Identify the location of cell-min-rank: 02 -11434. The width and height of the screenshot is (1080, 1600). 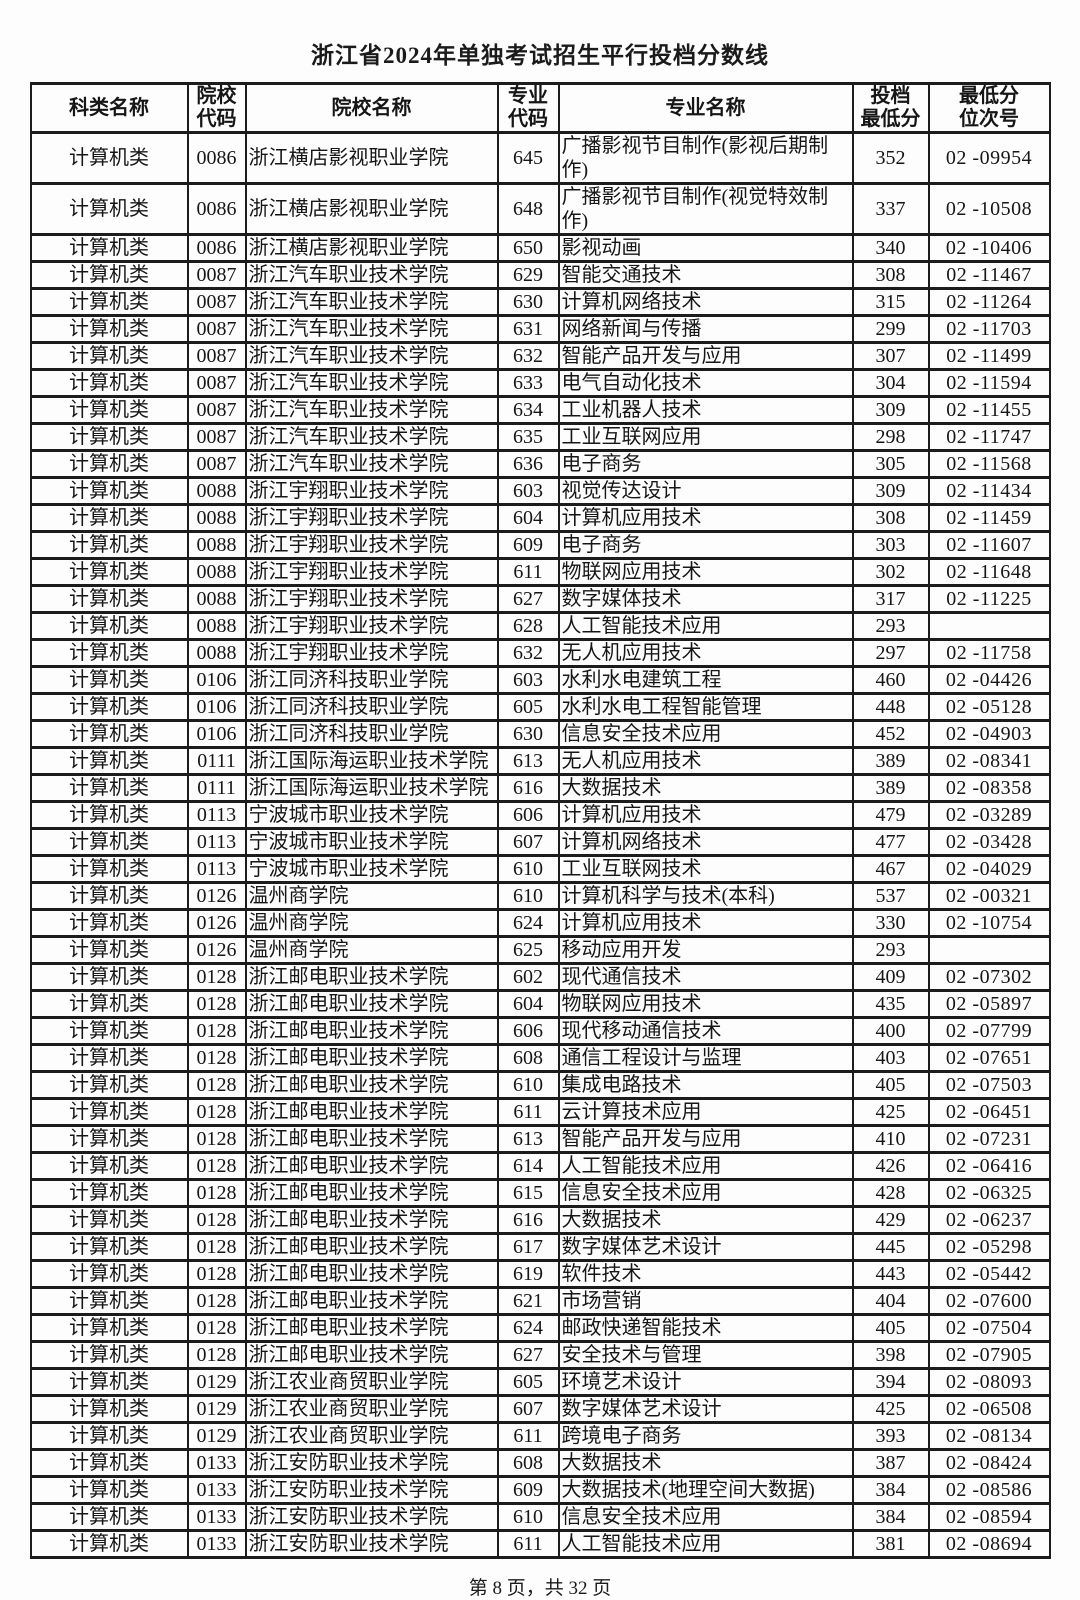
(989, 491).